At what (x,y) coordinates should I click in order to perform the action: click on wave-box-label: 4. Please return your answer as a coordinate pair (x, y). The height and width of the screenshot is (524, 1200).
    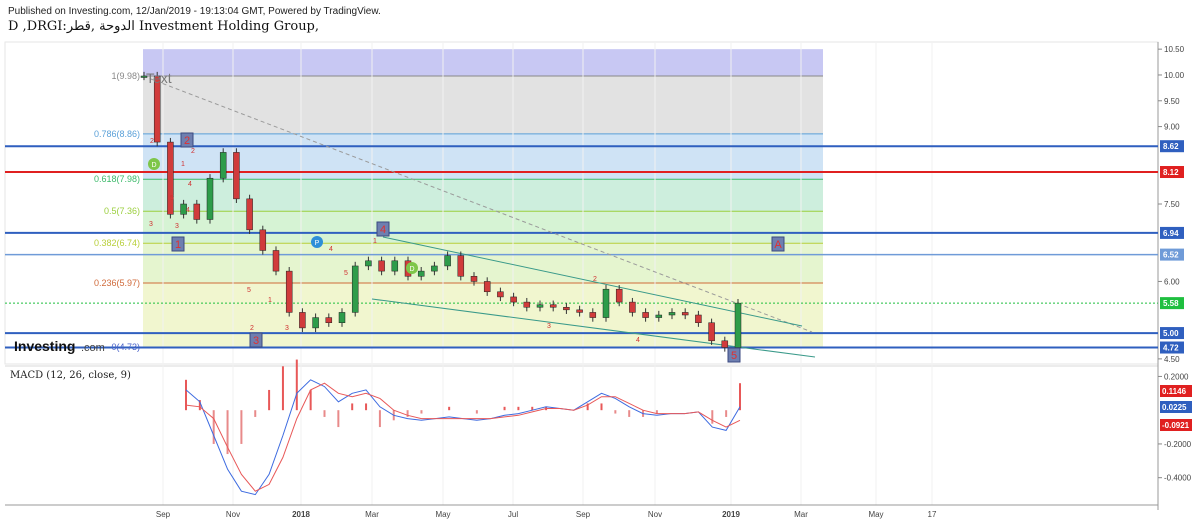
    Looking at the image, I should click on (383, 230).